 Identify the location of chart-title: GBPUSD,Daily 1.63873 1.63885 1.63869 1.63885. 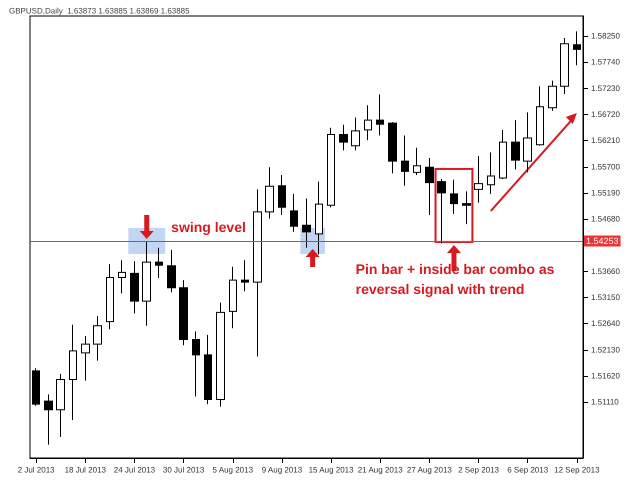
(99, 11).